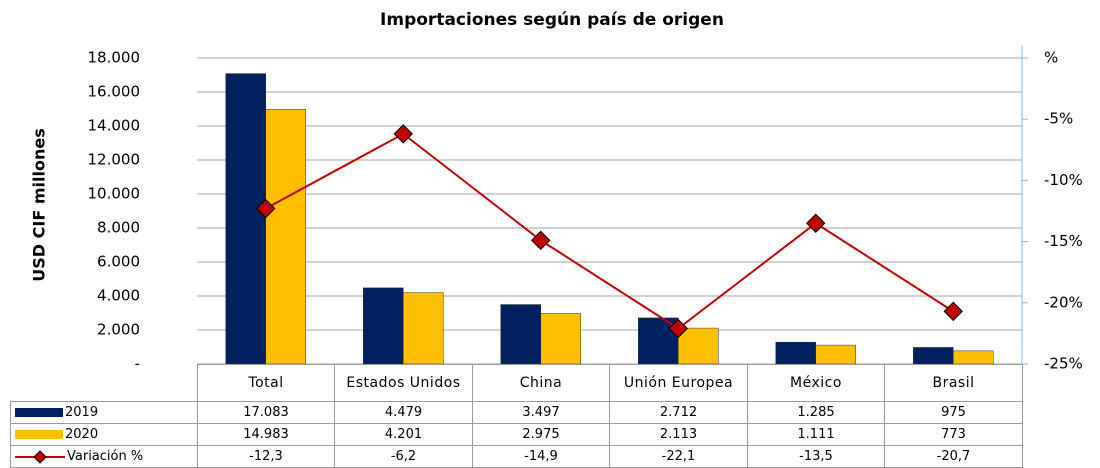 The height and width of the screenshot is (468, 1100). I want to click on series-row: 2019 17.083 4.479 3.497 2.712 1.285 975, so click(516, 412).